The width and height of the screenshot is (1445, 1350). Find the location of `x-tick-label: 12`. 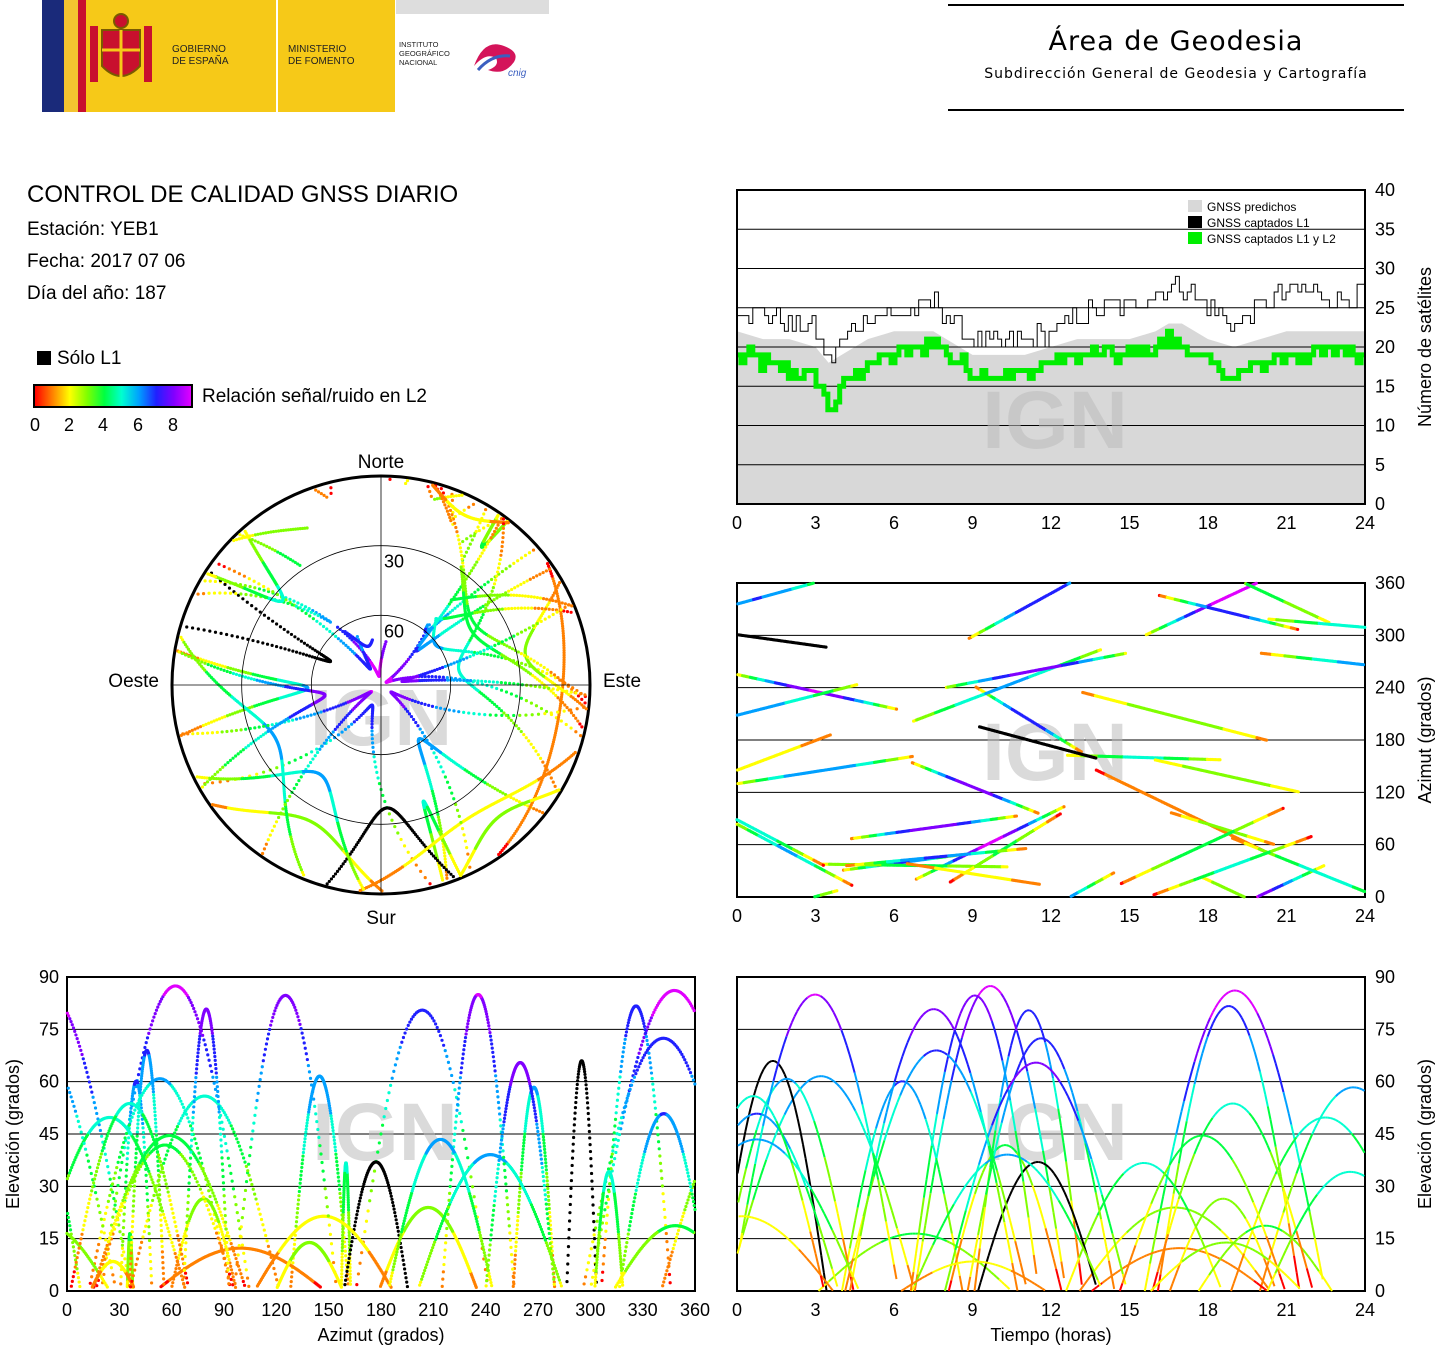

x-tick-label: 12 is located at coordinates (1051, 916).